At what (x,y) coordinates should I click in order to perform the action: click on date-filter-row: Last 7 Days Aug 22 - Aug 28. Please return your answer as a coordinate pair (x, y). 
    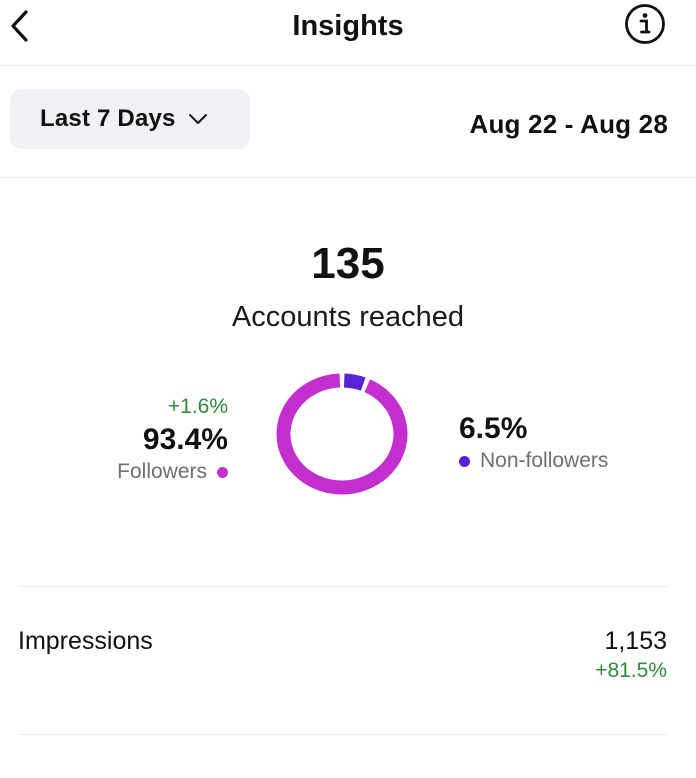
    Looking at the image, I should click on (348, 122).